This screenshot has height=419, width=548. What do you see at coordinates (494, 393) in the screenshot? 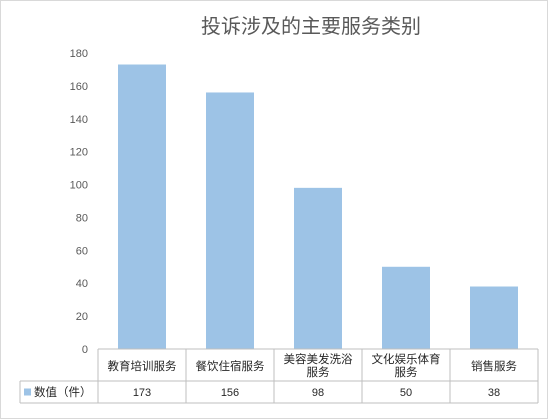
I see `value-cell: 38` at bounding box center [494, 393].